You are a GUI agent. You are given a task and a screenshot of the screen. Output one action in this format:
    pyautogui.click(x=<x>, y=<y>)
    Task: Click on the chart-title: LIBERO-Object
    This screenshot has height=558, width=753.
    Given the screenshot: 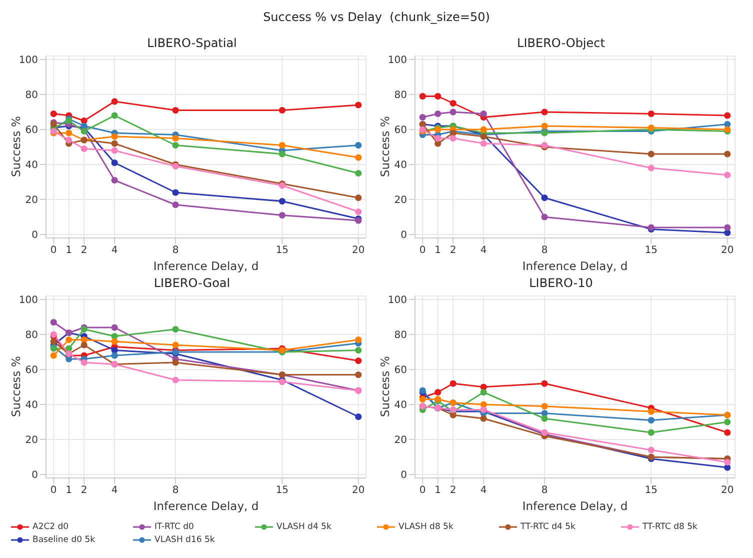 What is the action you would take?
    pyautogui.click(x=561, y=44)
    